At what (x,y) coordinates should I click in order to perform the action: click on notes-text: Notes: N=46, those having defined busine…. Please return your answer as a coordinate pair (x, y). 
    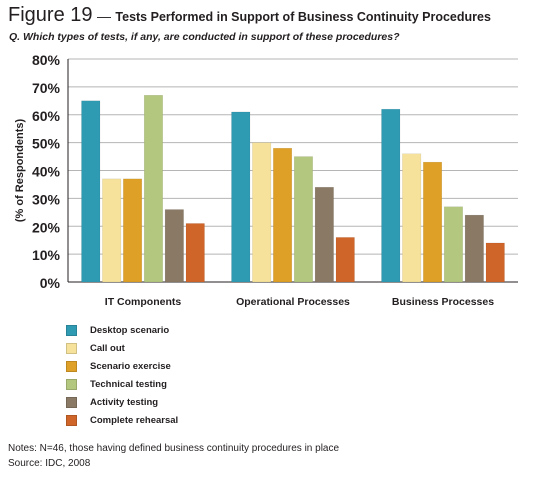
    Looking at the image, I should click on (174, 448).